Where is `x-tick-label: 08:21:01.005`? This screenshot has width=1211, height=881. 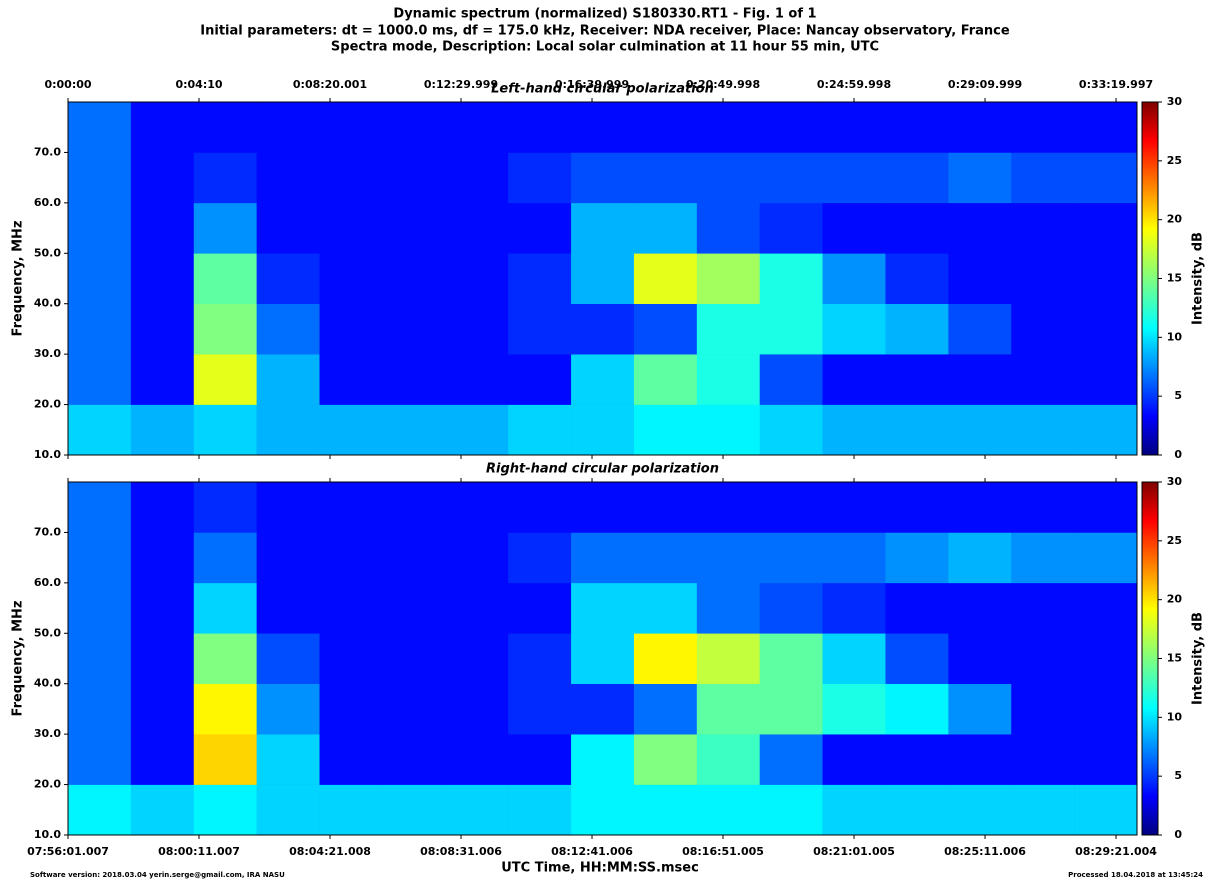
x-tick-label: 08:21:01.005 is located at coordinates (854, 851).